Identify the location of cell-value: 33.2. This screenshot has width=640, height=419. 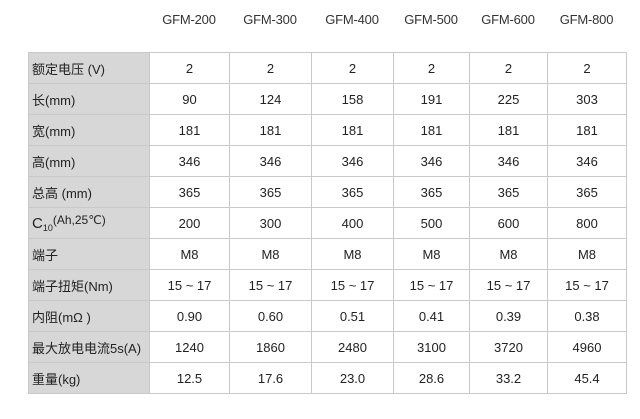
(508, 378).